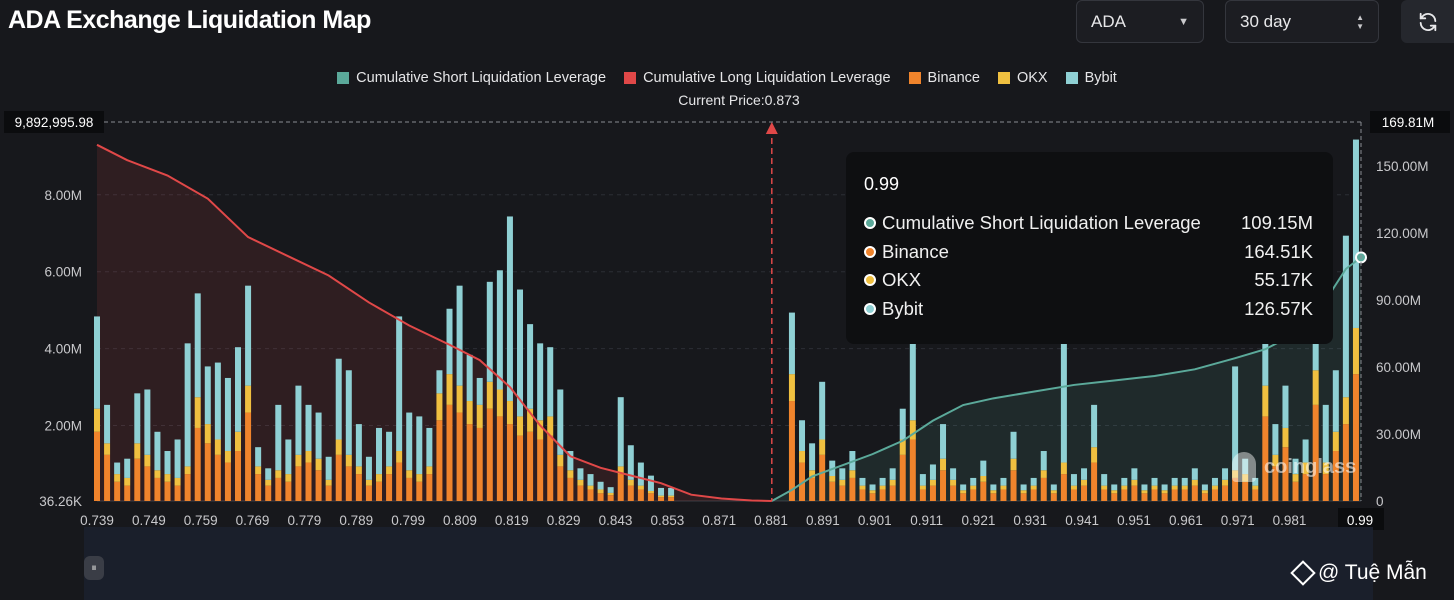 The height and width of the screenshot is (600, 1454). What do you see at coordinates (944, 78) in the screenshot?
I see `legend-item: Binance` at bounding box center [944, 78].